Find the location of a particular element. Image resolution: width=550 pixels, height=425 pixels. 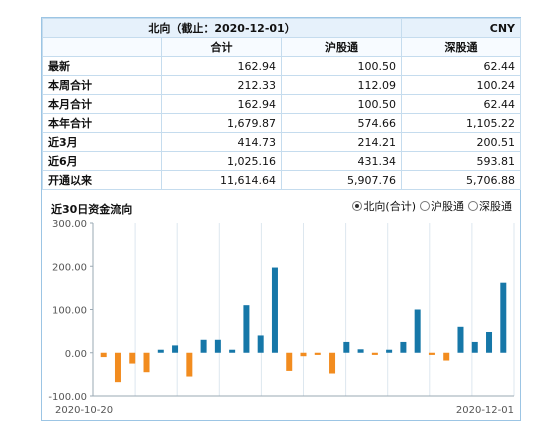

cell-total: 11,614.64 is located at coordinates (221, 180).